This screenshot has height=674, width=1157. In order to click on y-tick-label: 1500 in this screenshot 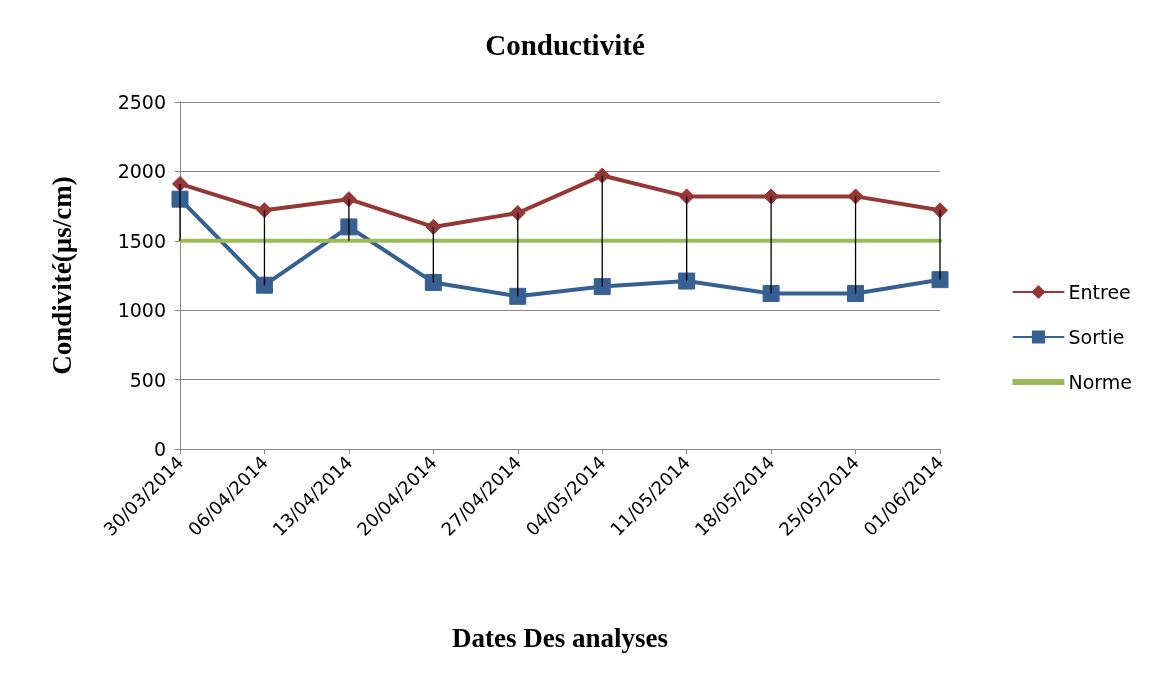, I will do `click(141, 240)`.